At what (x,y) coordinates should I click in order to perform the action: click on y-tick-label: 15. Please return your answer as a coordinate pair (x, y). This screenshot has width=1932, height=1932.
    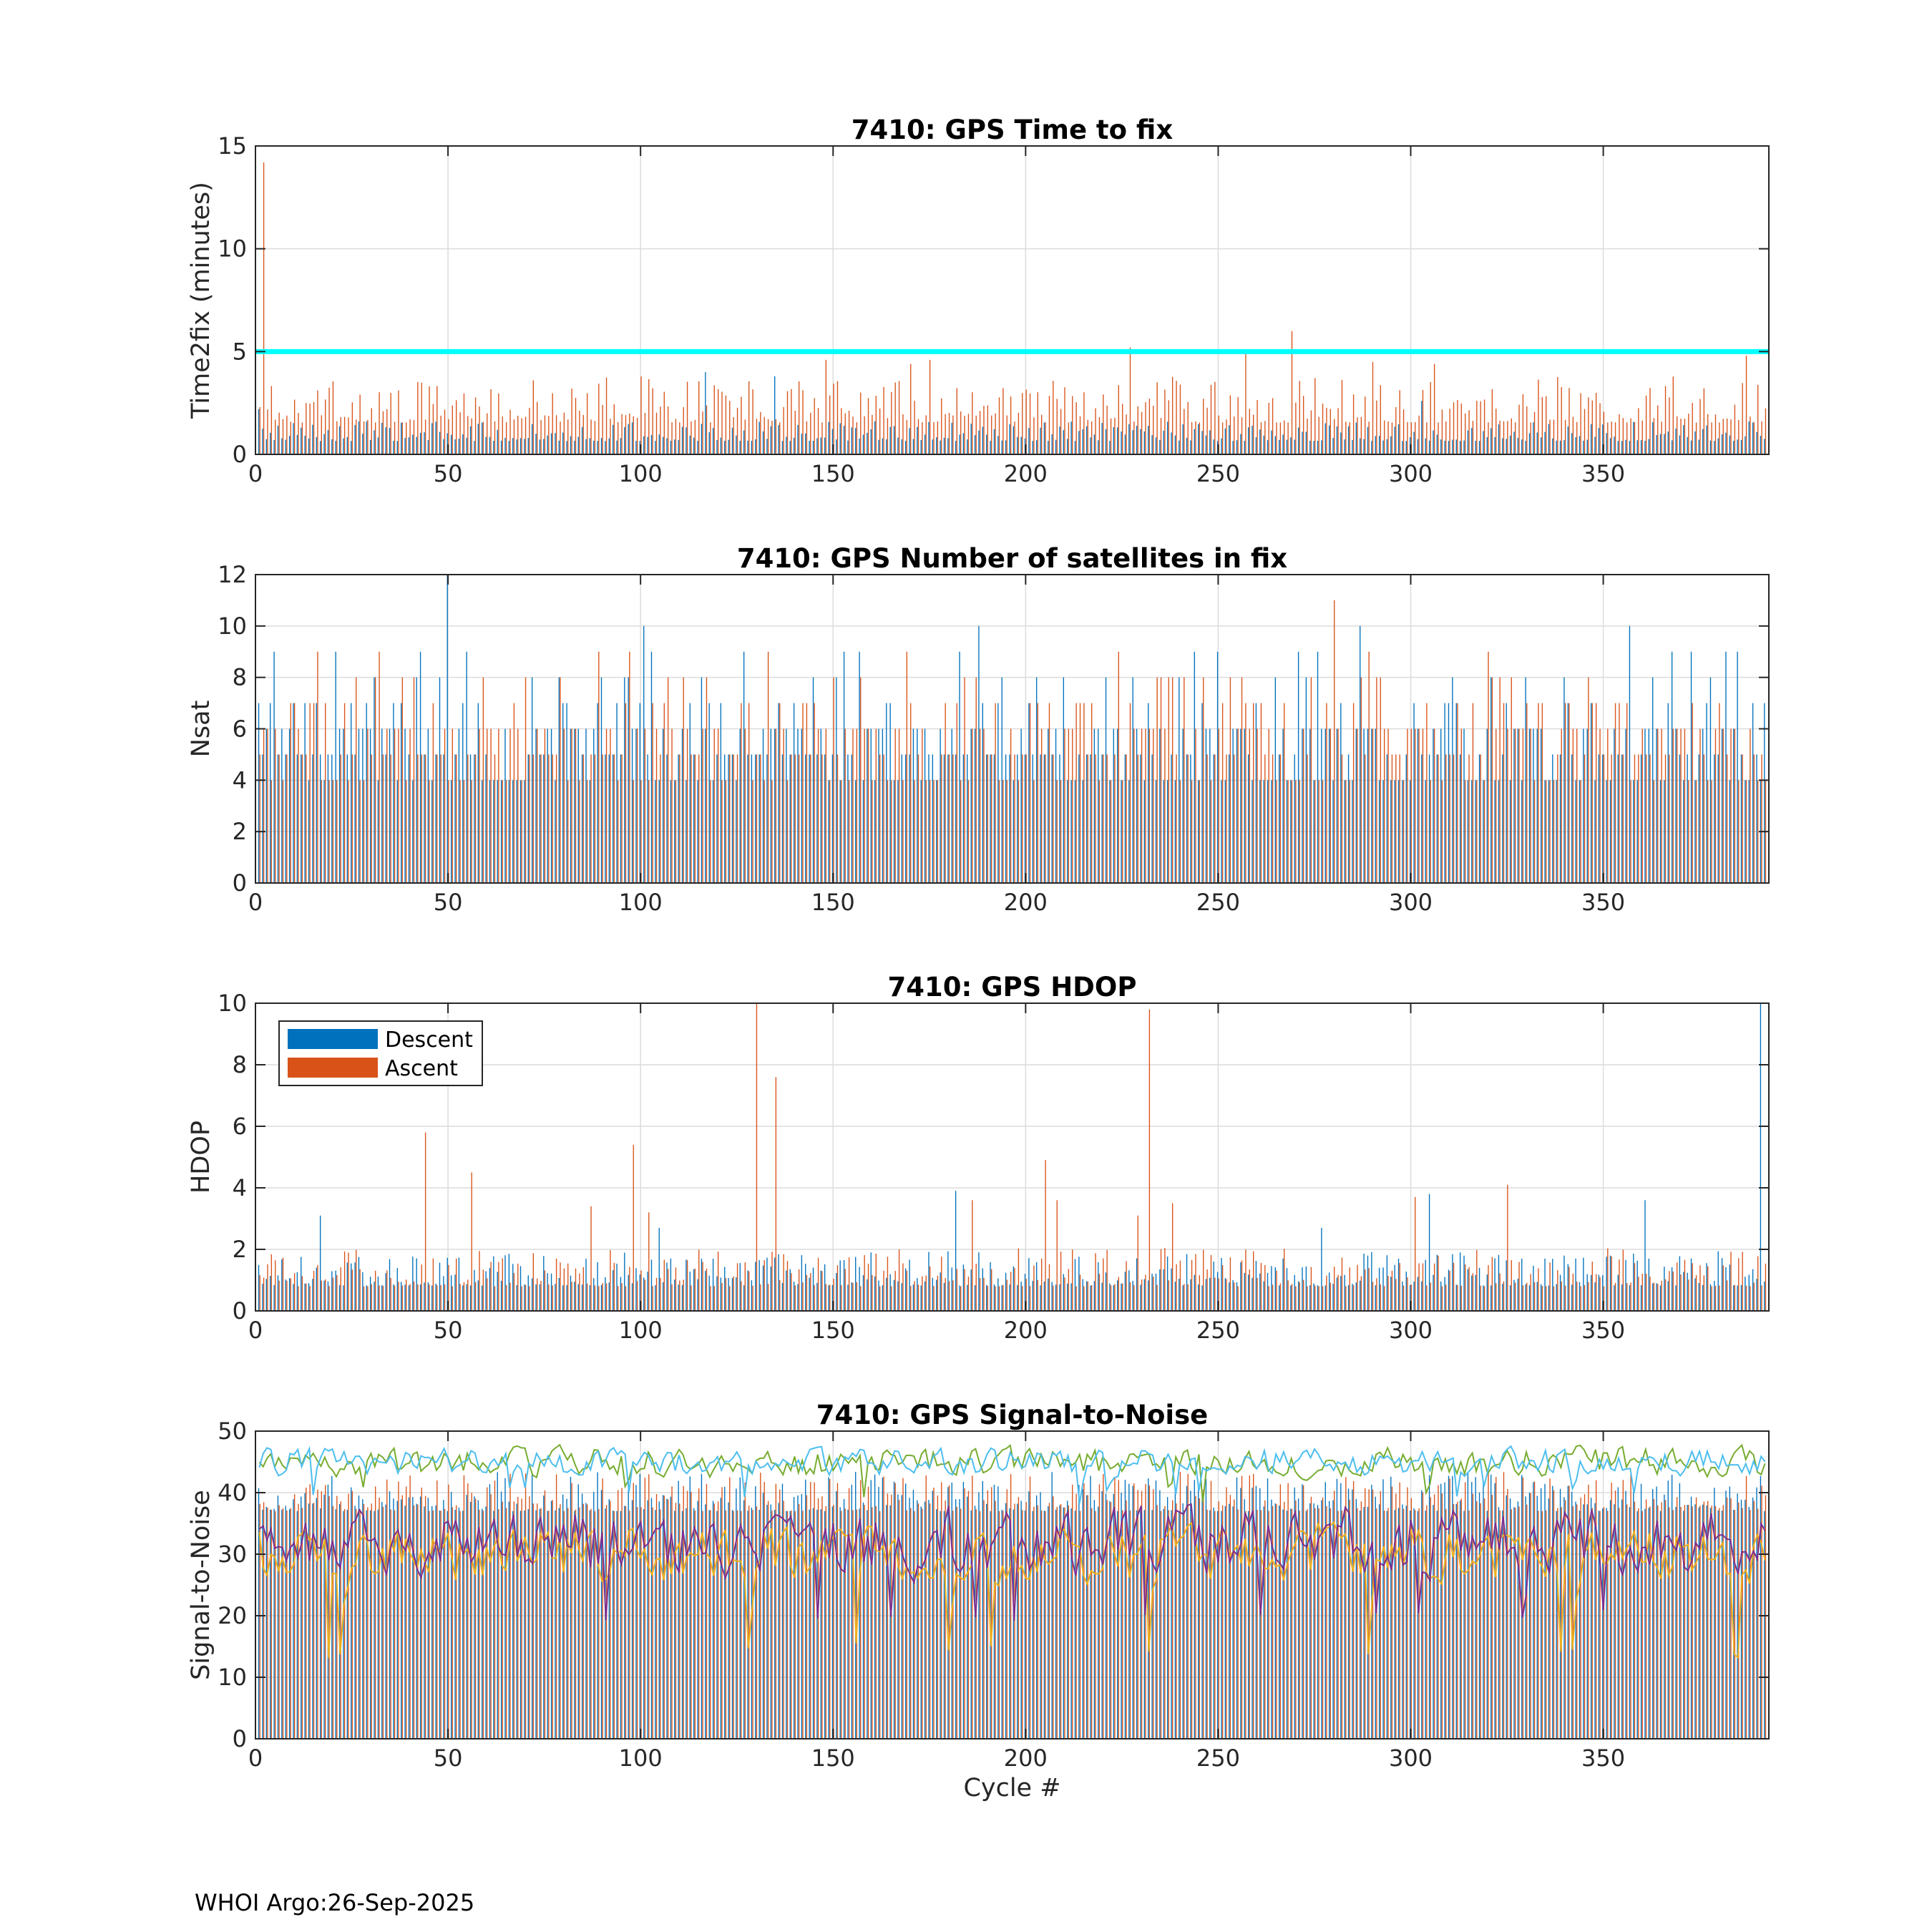
    Looking at the image, I should click on (232, 146).